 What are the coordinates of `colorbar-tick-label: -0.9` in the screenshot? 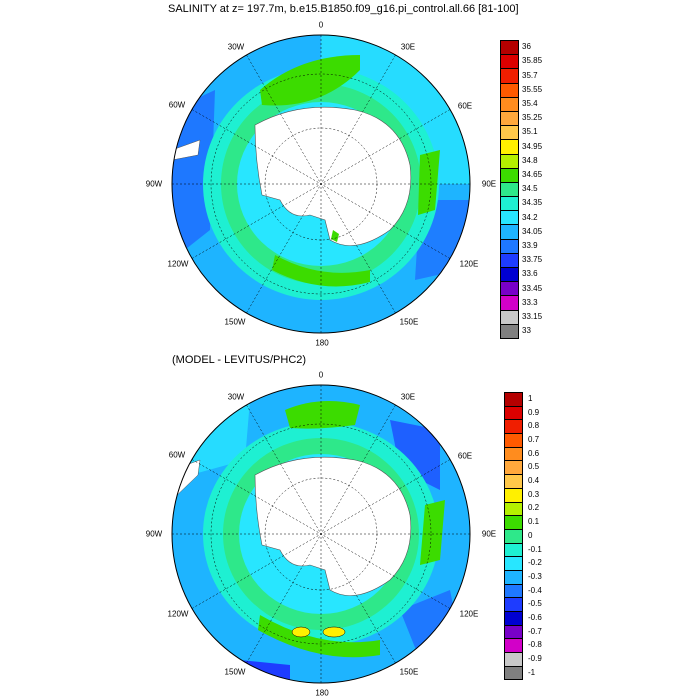 It's located at (535, 659).